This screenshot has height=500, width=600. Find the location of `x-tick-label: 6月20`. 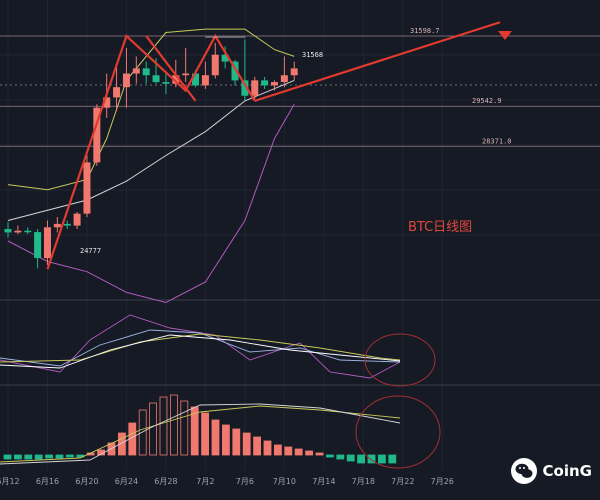

x-tick-label: 6月20 is located at coordinates (86, 481).